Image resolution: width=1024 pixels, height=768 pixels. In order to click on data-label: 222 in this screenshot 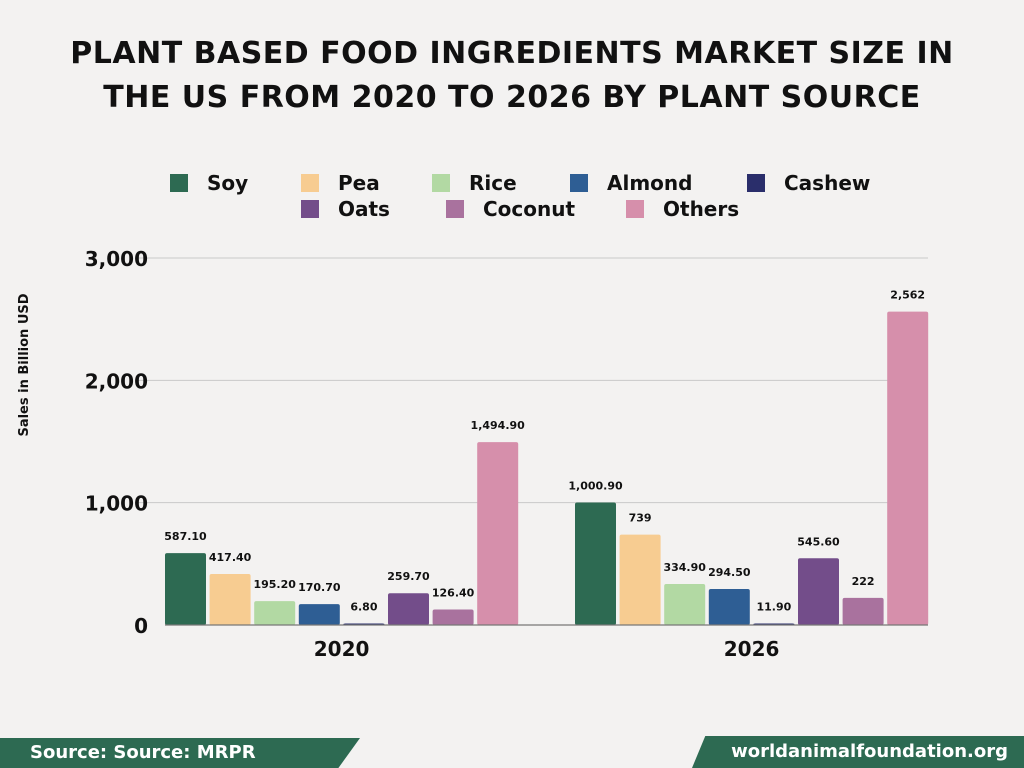, I will do `click(863, 581)`.